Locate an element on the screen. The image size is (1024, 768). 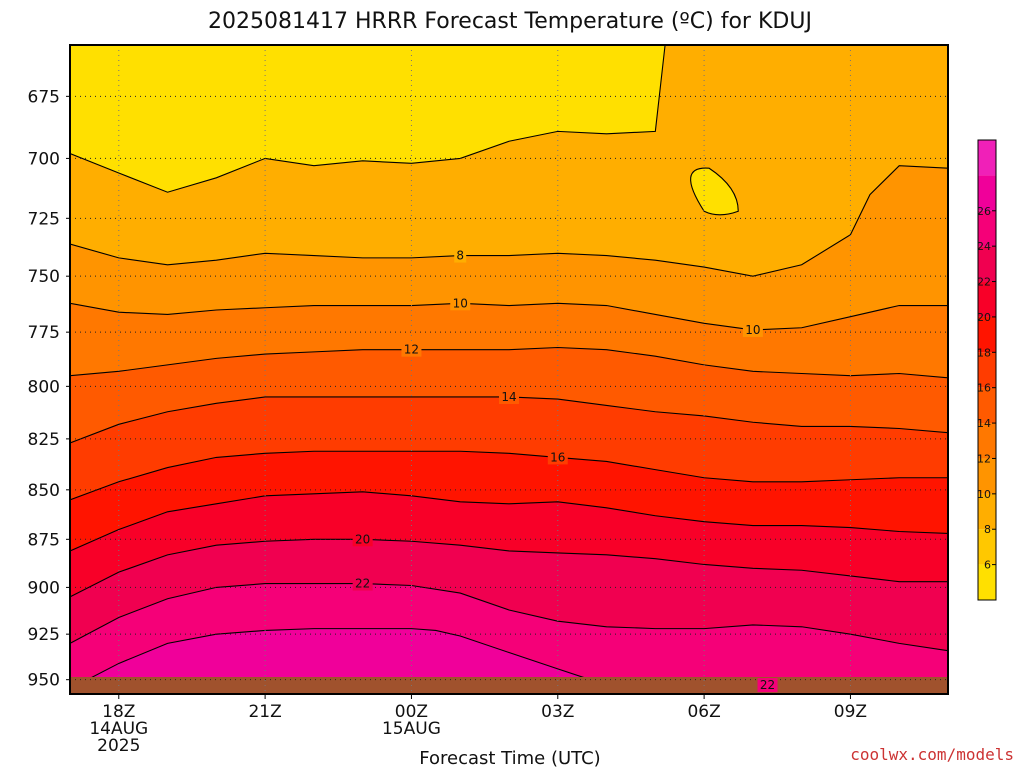
x-tick-label: 15AUG is located at coordinates (411, 729).